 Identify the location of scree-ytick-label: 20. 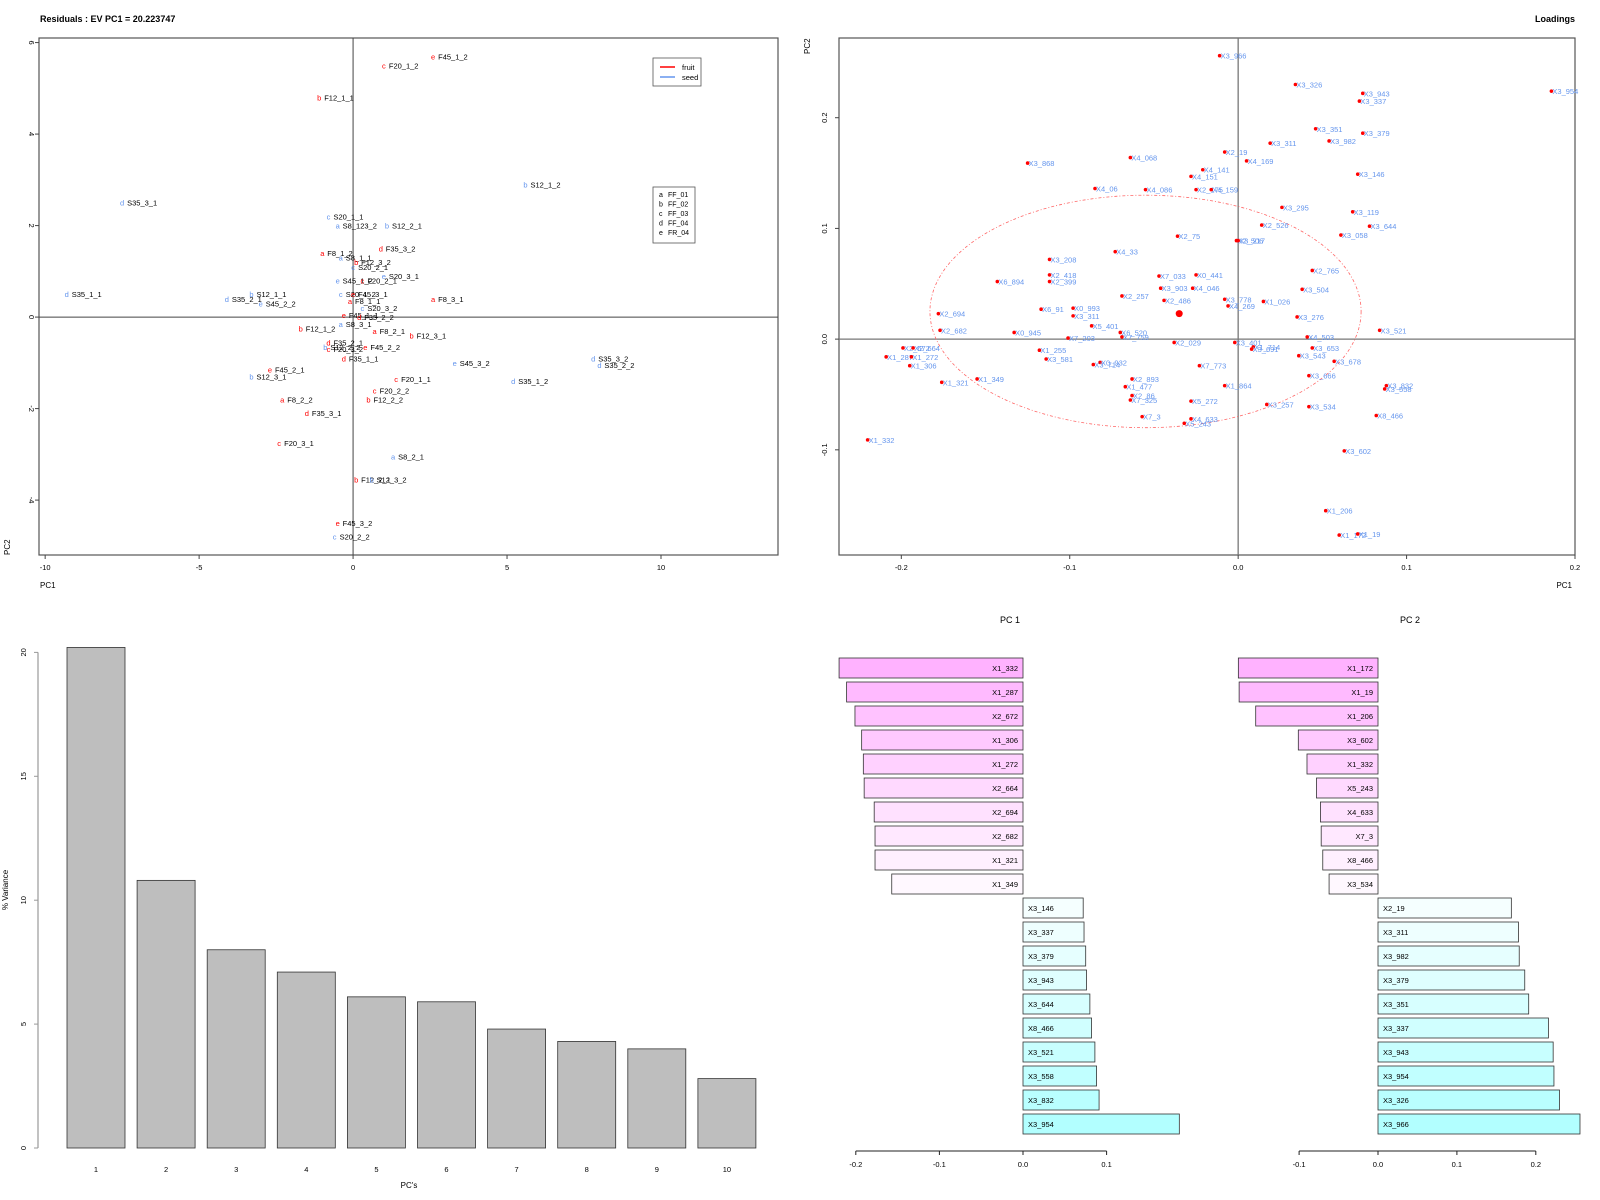
(23, 652).